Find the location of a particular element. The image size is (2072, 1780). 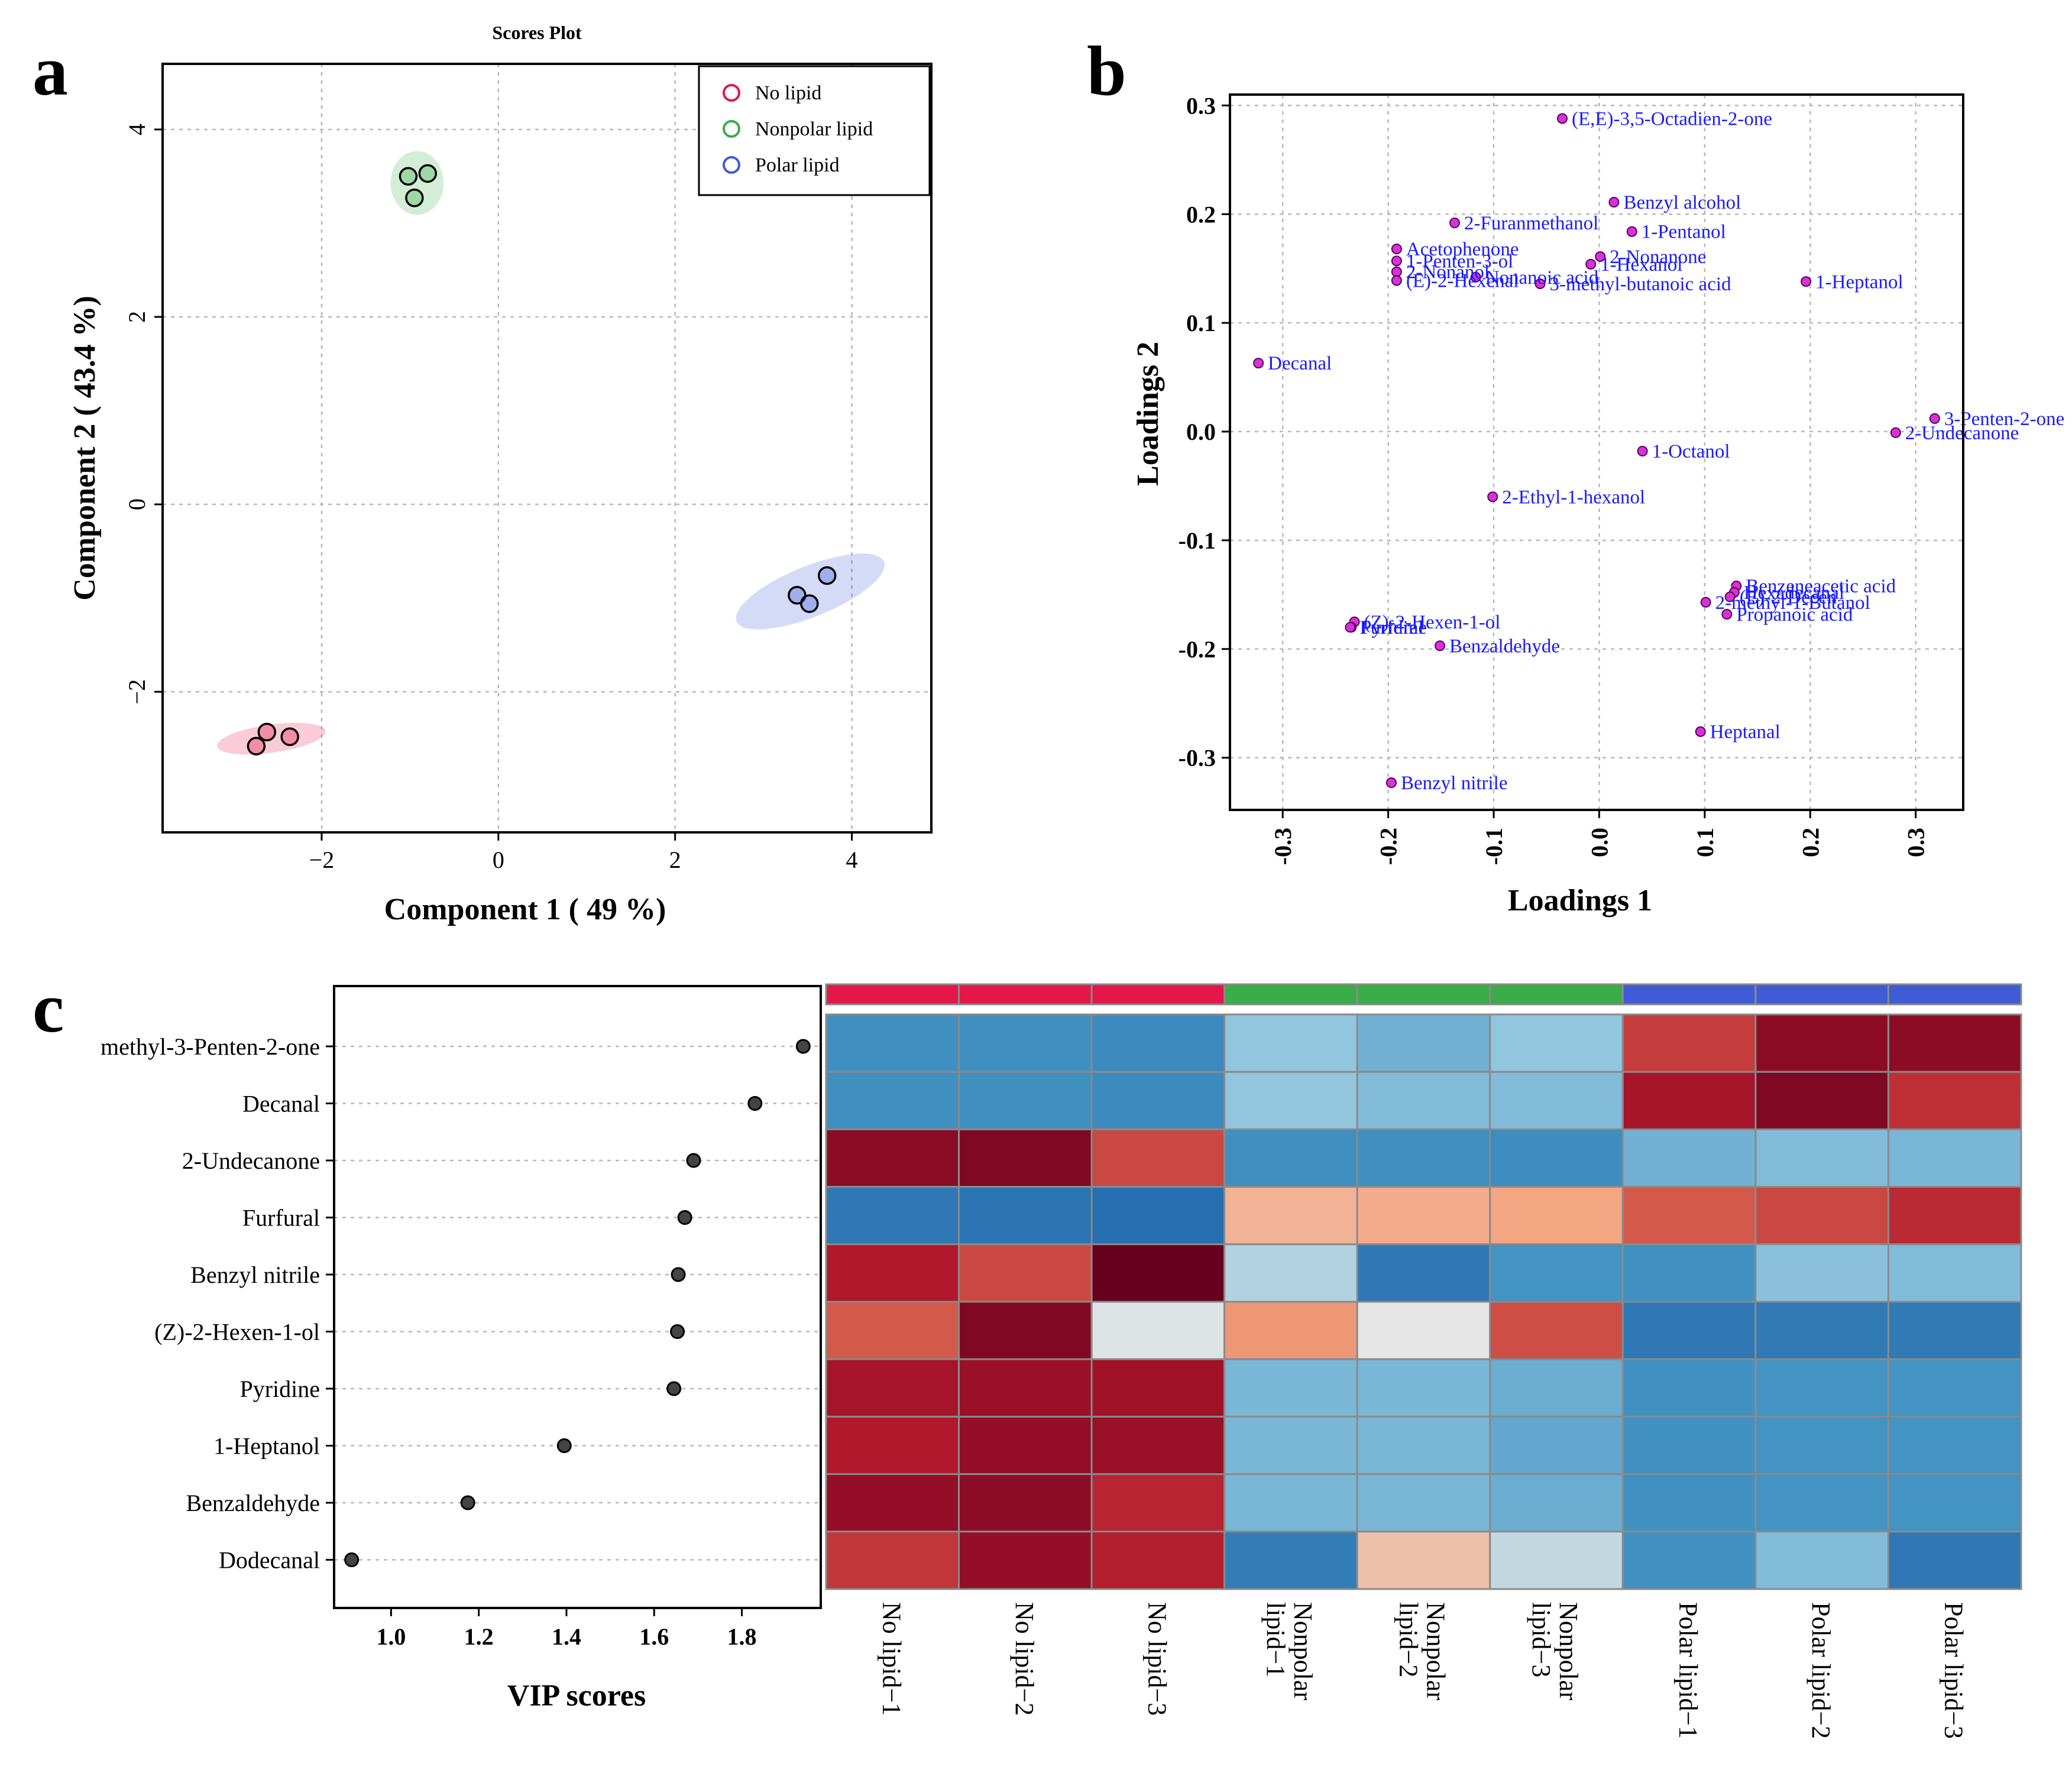

loading-label: 2-Nonanol is located at coordinates (1448, 272).